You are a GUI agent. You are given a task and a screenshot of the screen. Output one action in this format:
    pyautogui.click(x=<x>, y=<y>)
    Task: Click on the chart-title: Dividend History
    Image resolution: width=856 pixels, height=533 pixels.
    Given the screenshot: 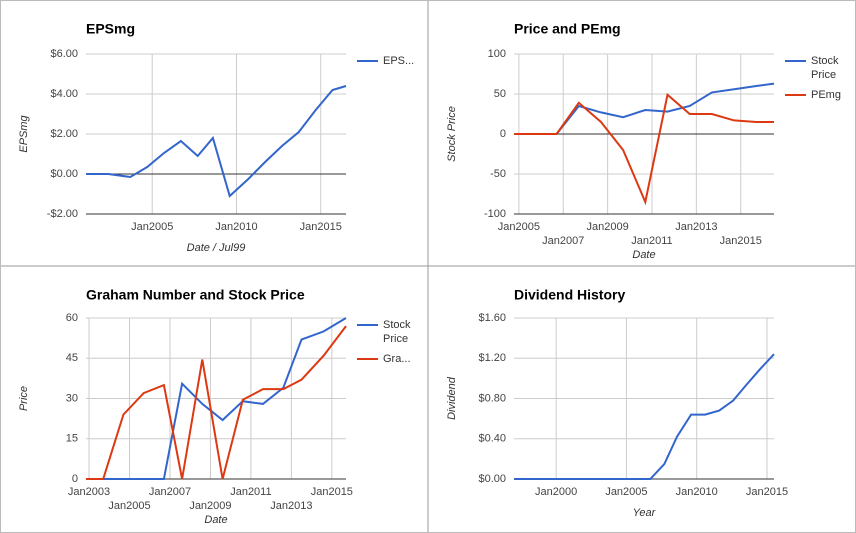 What is the action you would take?
    pyautogui.click(x=569, y=295)
    